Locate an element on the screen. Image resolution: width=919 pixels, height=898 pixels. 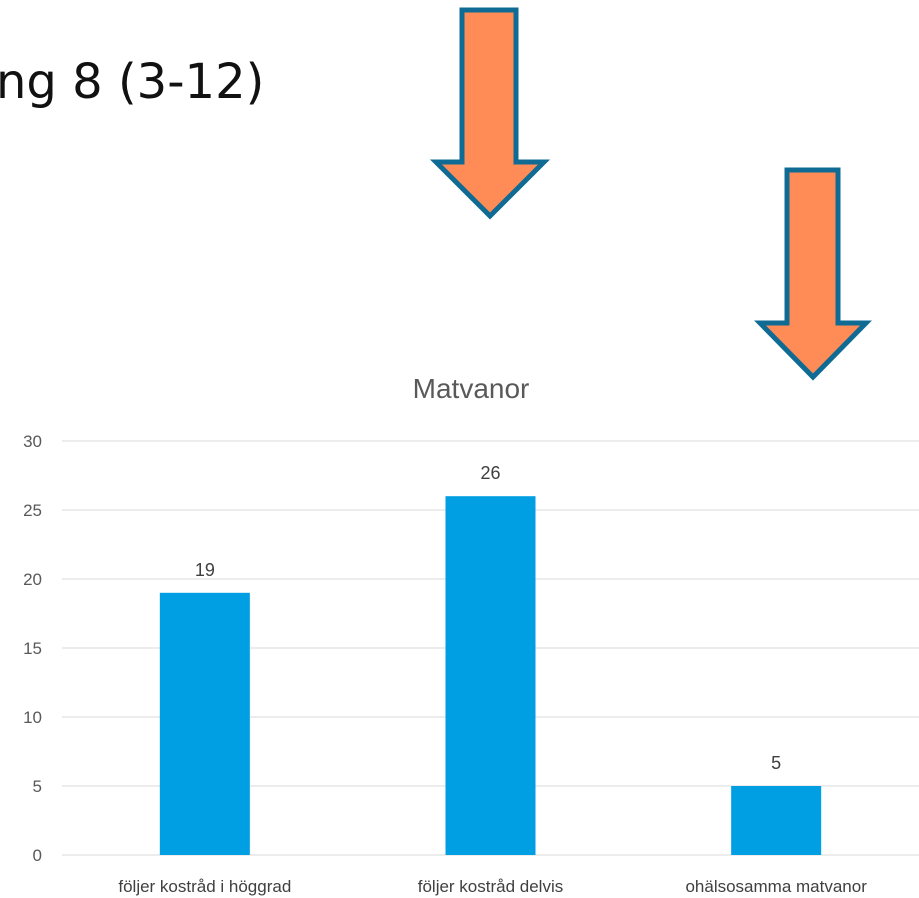
data-label: 19 is located at coordinates (205, 570).